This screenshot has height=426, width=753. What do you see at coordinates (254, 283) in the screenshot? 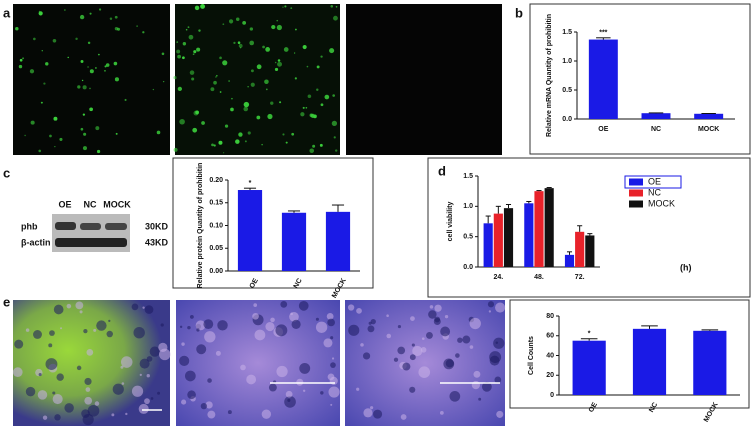
I see `x-tick-label: OE` at bounding box center [254, 283].